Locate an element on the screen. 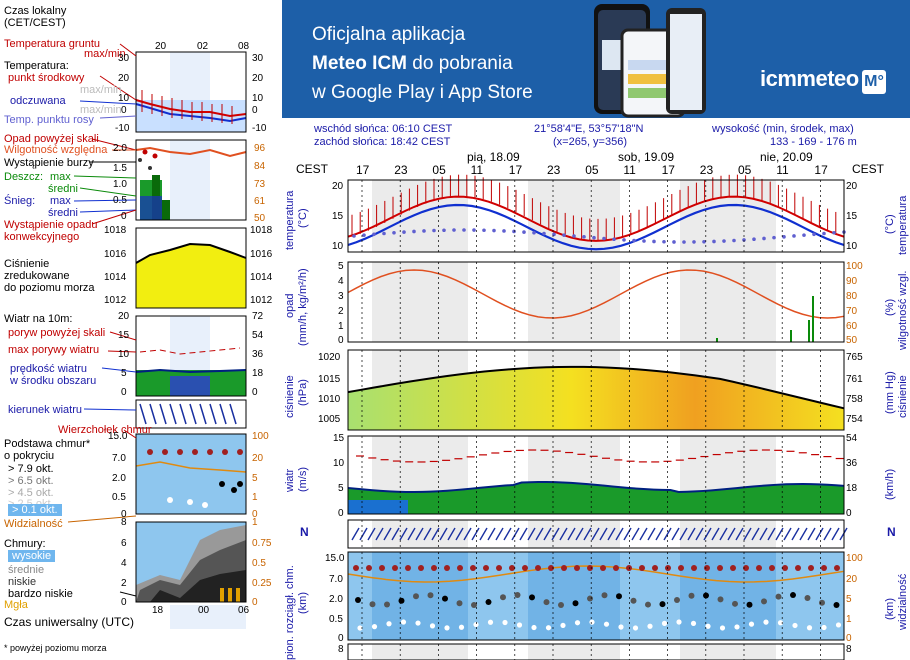  pressure-label-1: Ciśnienie is located at coordinates (27, 264).